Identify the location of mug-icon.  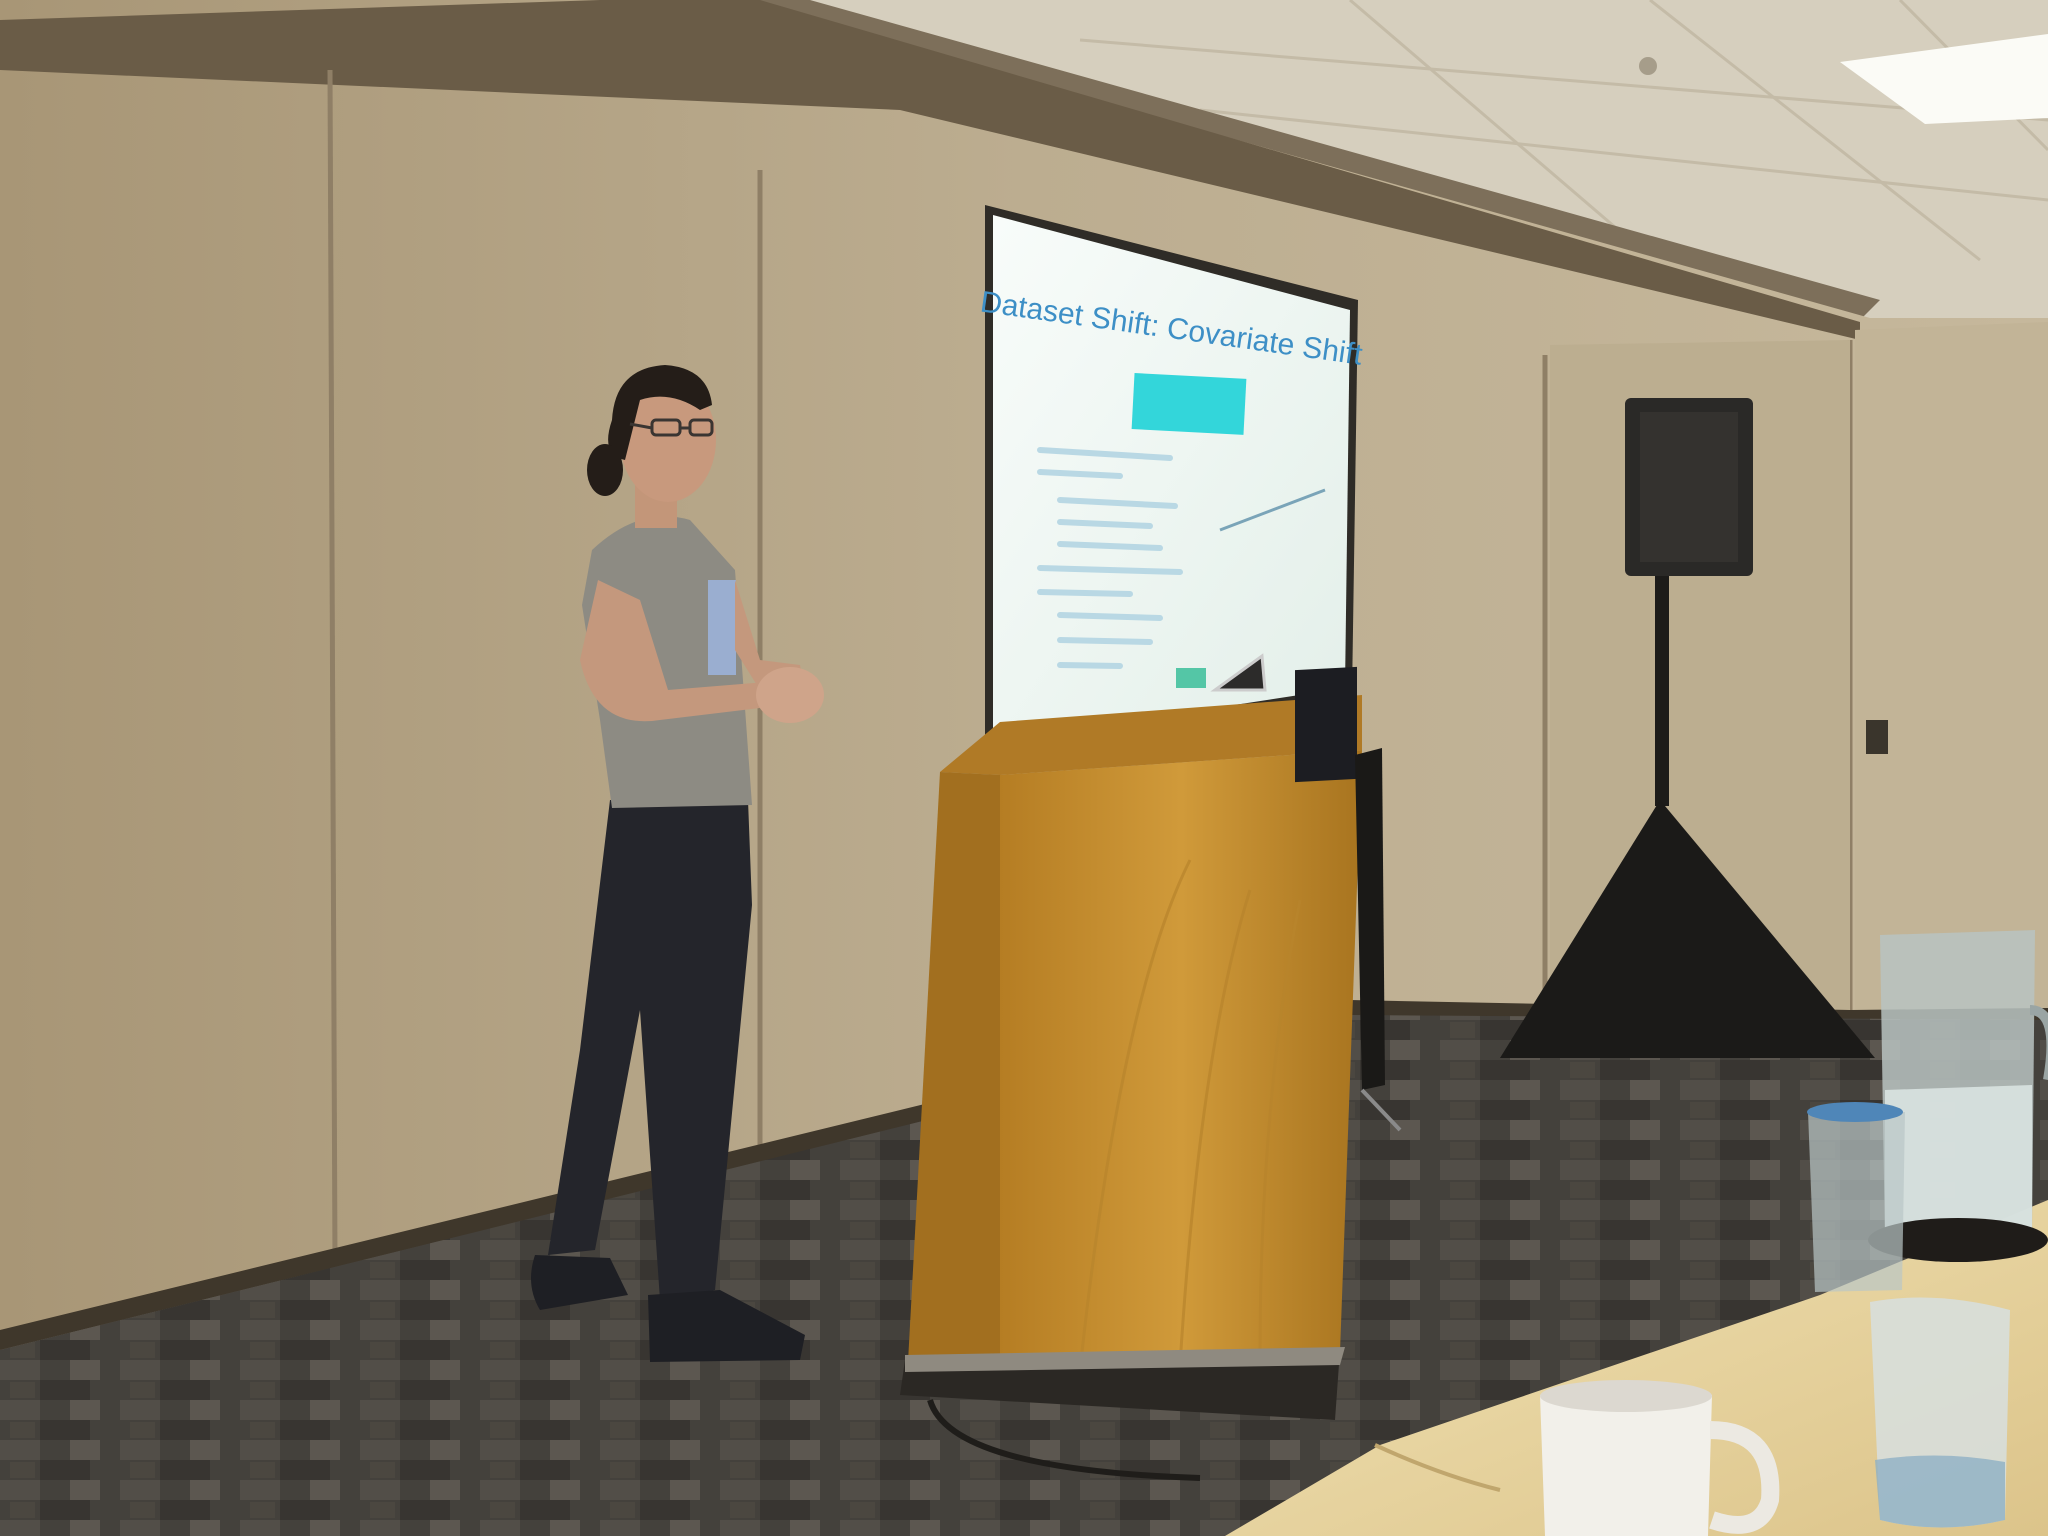
(1660, 1458).